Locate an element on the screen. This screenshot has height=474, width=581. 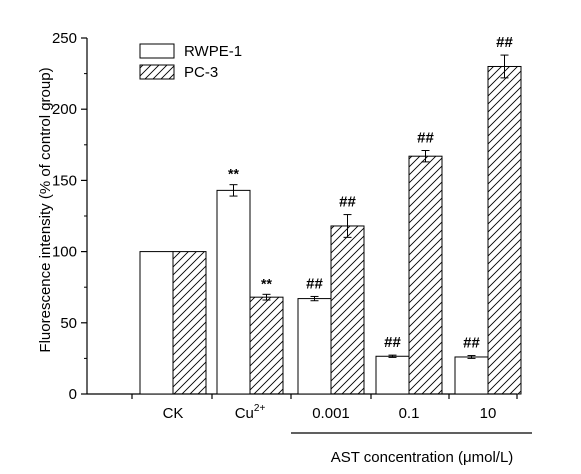
legend-label-rwpe1: RWPE-1 is located at coordinates (213, 51).